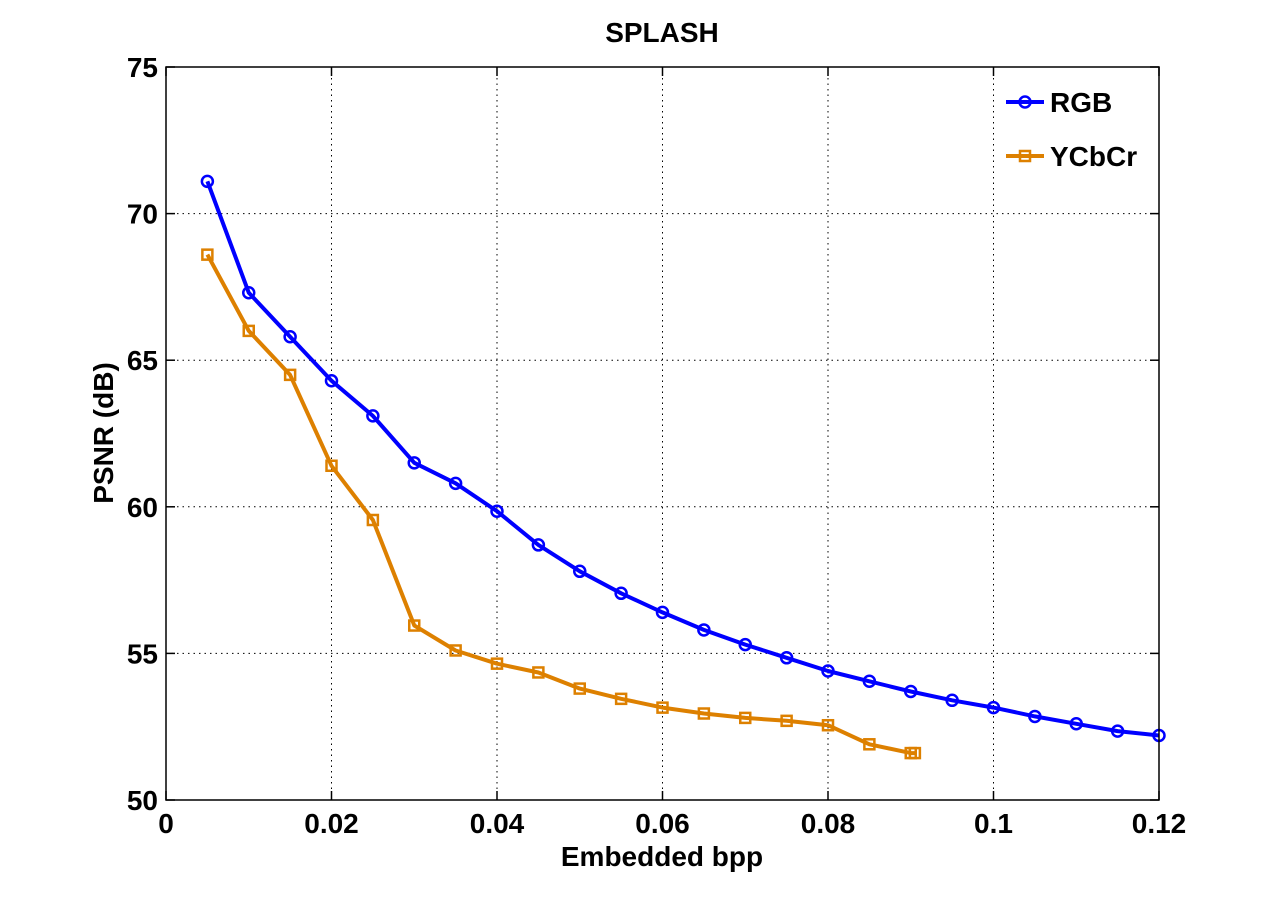 The image size is (1280, 899). What do you see at coordinates (1093, 156) in the screenshot?
I see `legend-label-ycbcr: YCbCr` at bounding box center [1093, 156].